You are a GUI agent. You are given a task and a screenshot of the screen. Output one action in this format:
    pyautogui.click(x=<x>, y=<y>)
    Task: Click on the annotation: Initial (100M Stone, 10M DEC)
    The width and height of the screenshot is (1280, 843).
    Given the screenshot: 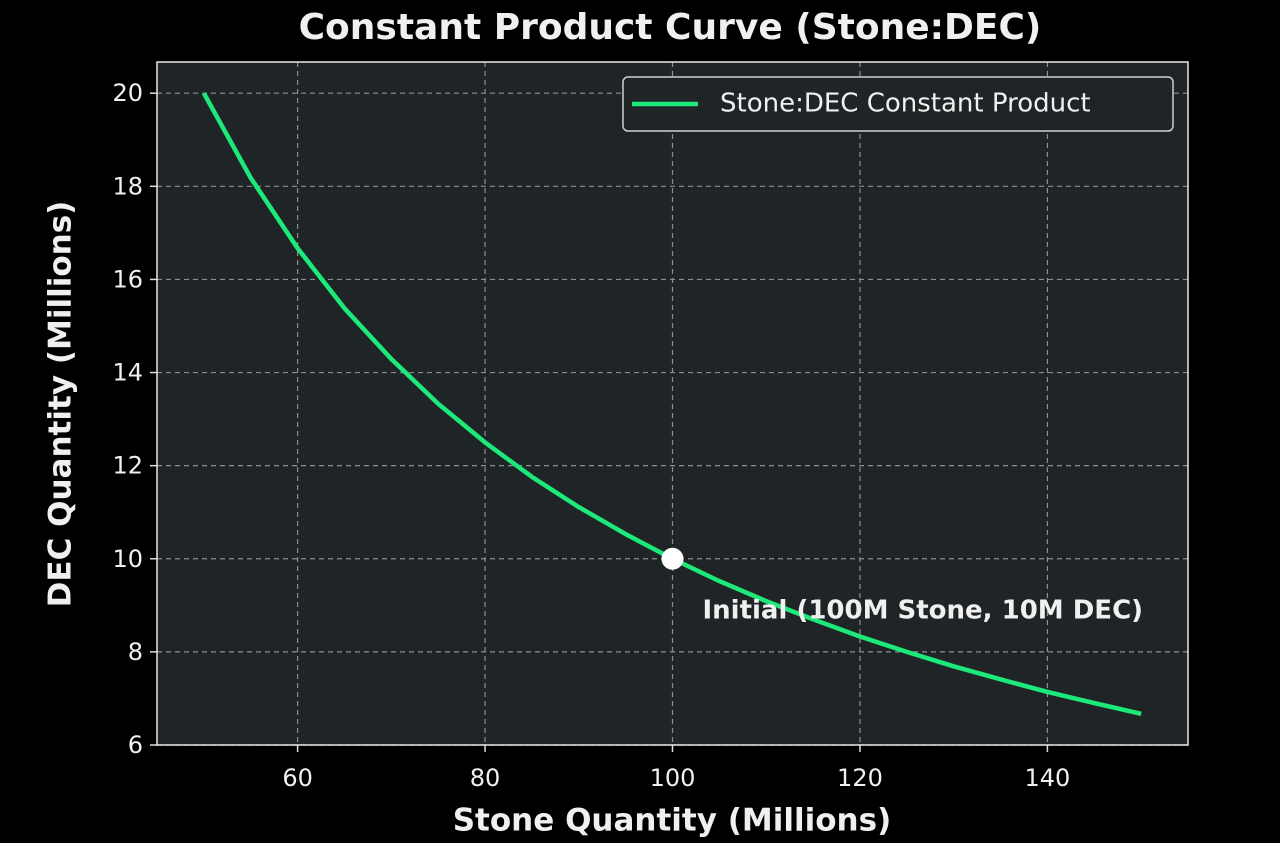 What is the action you would take?
    pyautogui.click(x=923, y=610)
    